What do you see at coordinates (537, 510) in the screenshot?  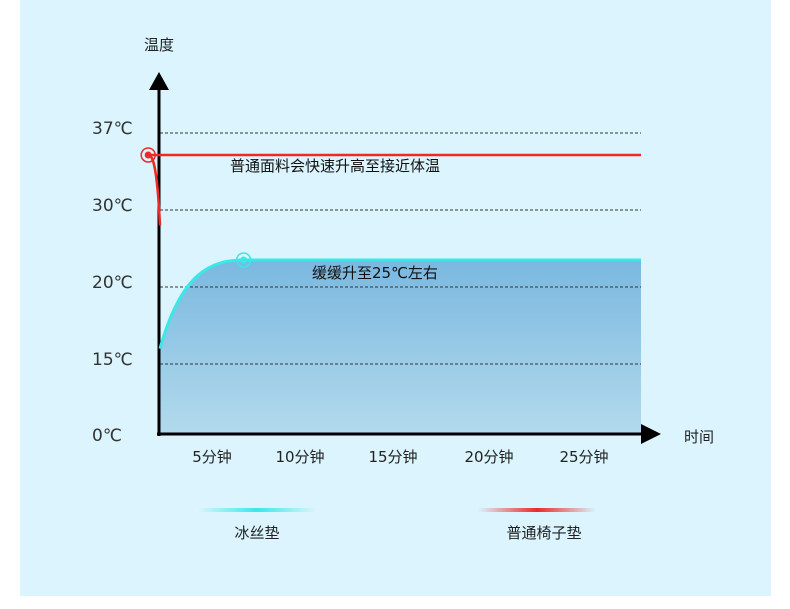 I see `legend-swatch-regular-mat` at bounding box center [537, 510].